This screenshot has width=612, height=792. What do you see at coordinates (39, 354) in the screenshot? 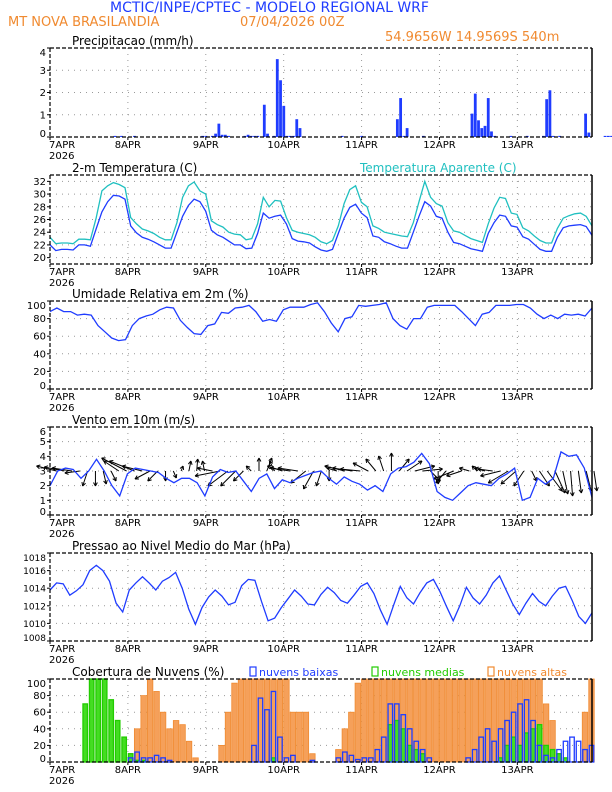
I see `y-tick-label: 40` at bounding box center [39, 354].